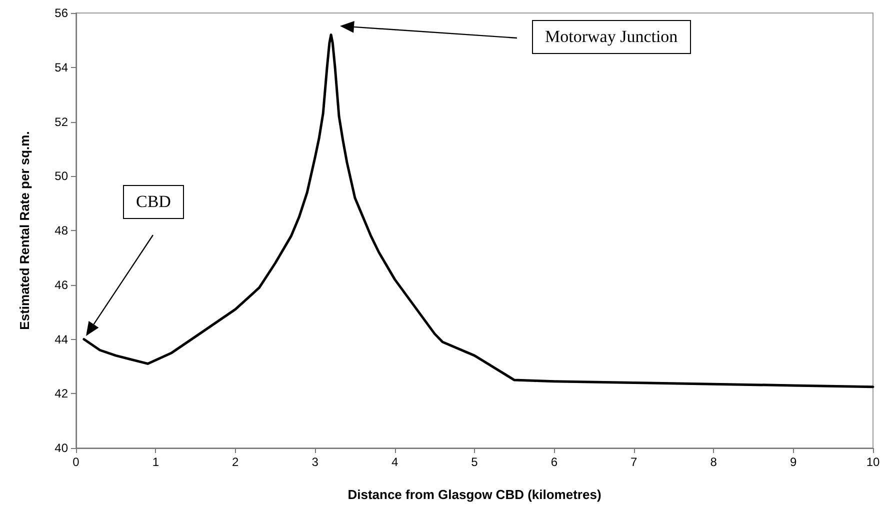  Describe the element at coordinates (236, 462) in the screenshot. I see `x-tick-label: 2` at that location.